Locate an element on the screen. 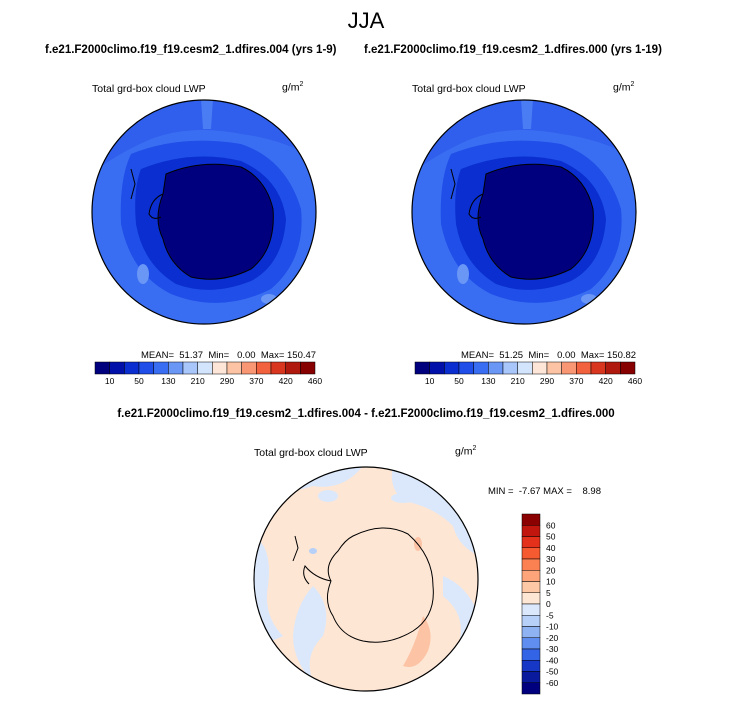  colorbar-difference-tick-label: 0 is located at coordinates (548, 604).